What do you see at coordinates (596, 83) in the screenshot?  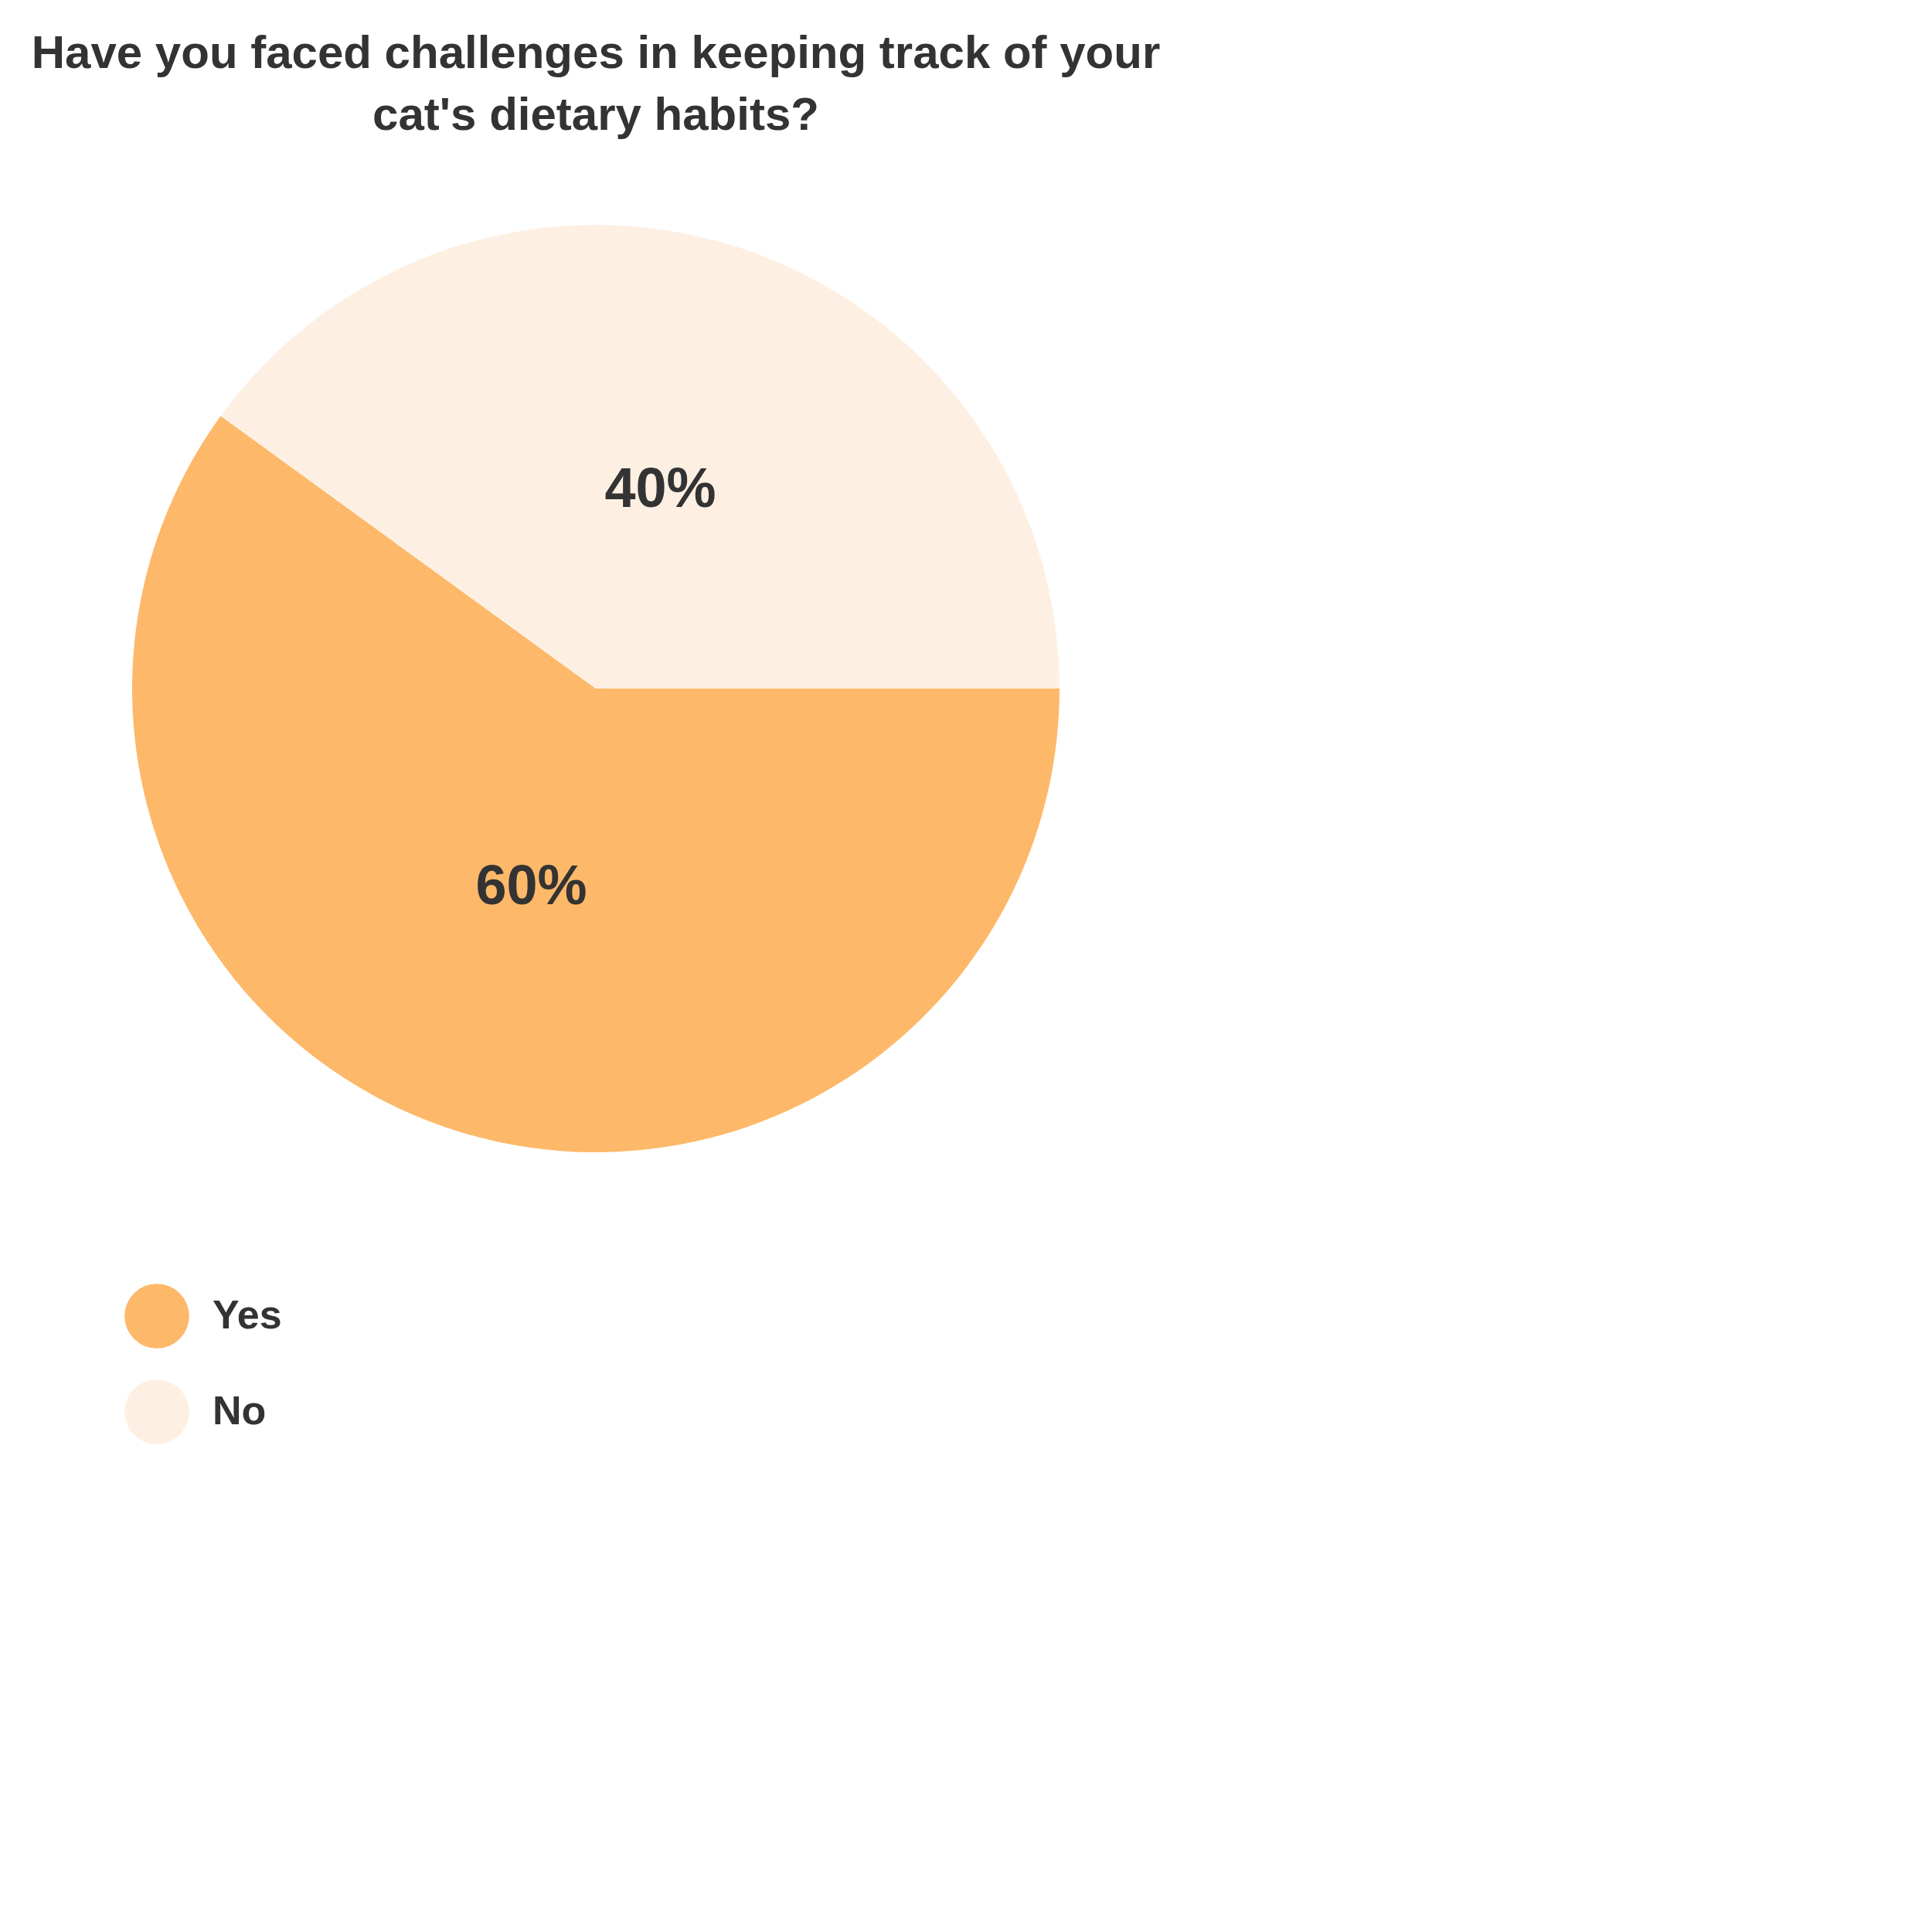 I see `chart-title: Have you faced challenges in keeping track of your cat's dietary habits?` at bounding box center [596, 83].